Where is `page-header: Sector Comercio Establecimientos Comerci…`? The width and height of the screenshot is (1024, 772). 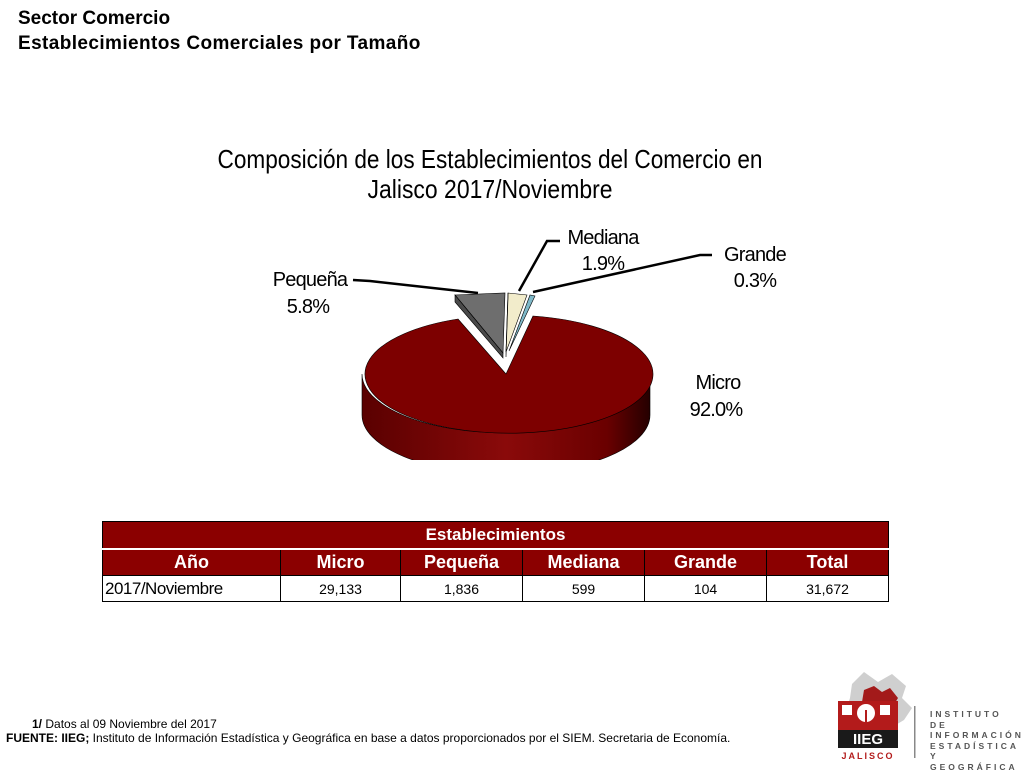 page-header: Sector Comercio Establecimientos Comerci… is located at coordinates (219, 31).